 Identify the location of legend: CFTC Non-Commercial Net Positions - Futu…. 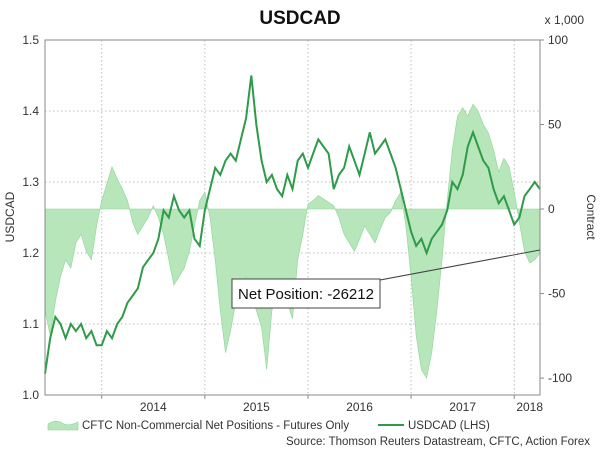
(268, 426).